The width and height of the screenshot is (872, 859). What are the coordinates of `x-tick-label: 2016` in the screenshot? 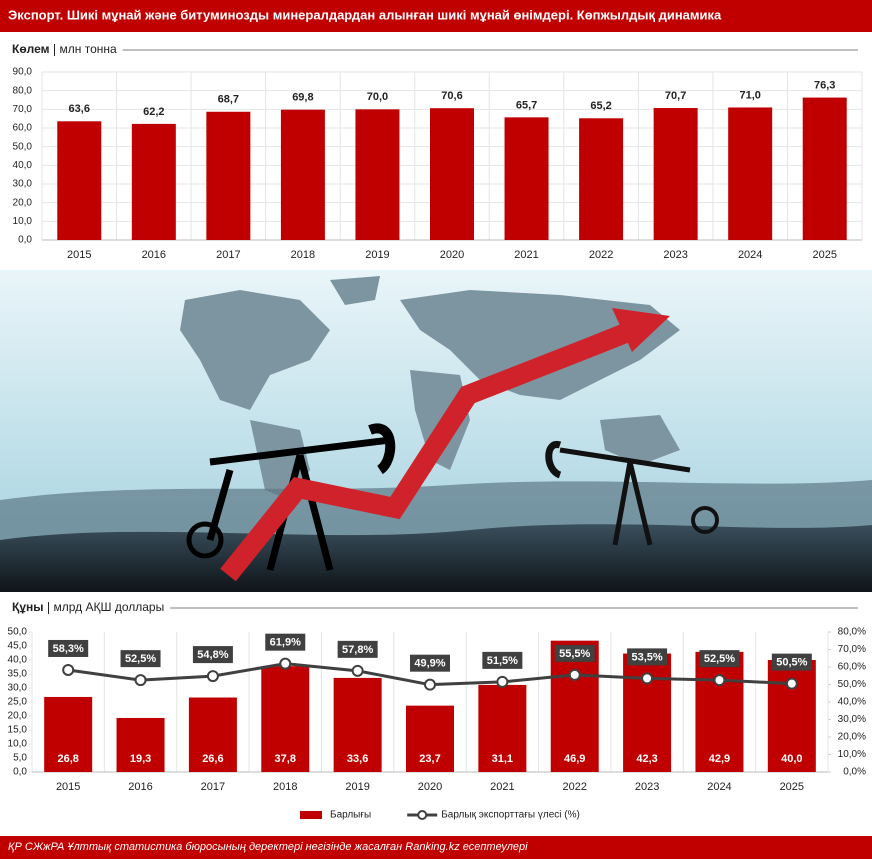 It's located at (140, 787).